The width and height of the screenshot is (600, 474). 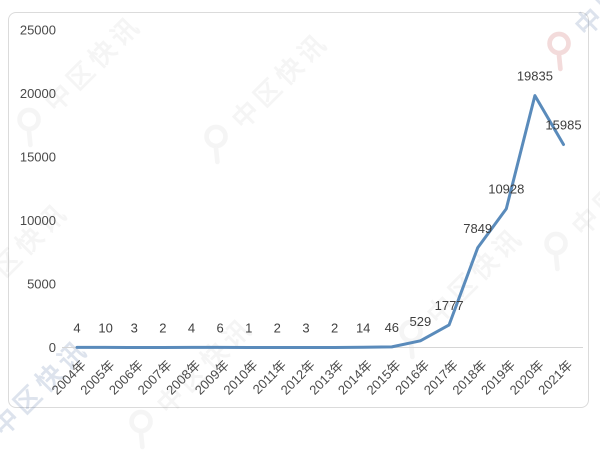 I want to click on y-axis-label: 15000, so click(x=38, y=157).